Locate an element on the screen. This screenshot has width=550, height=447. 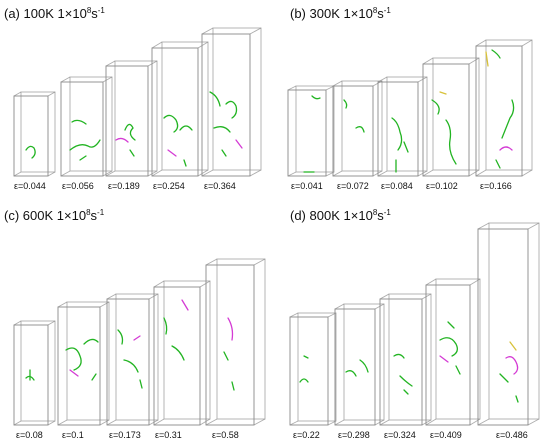
strain-label-a-4: ε=0.254 is located at coordinates (169, 186).